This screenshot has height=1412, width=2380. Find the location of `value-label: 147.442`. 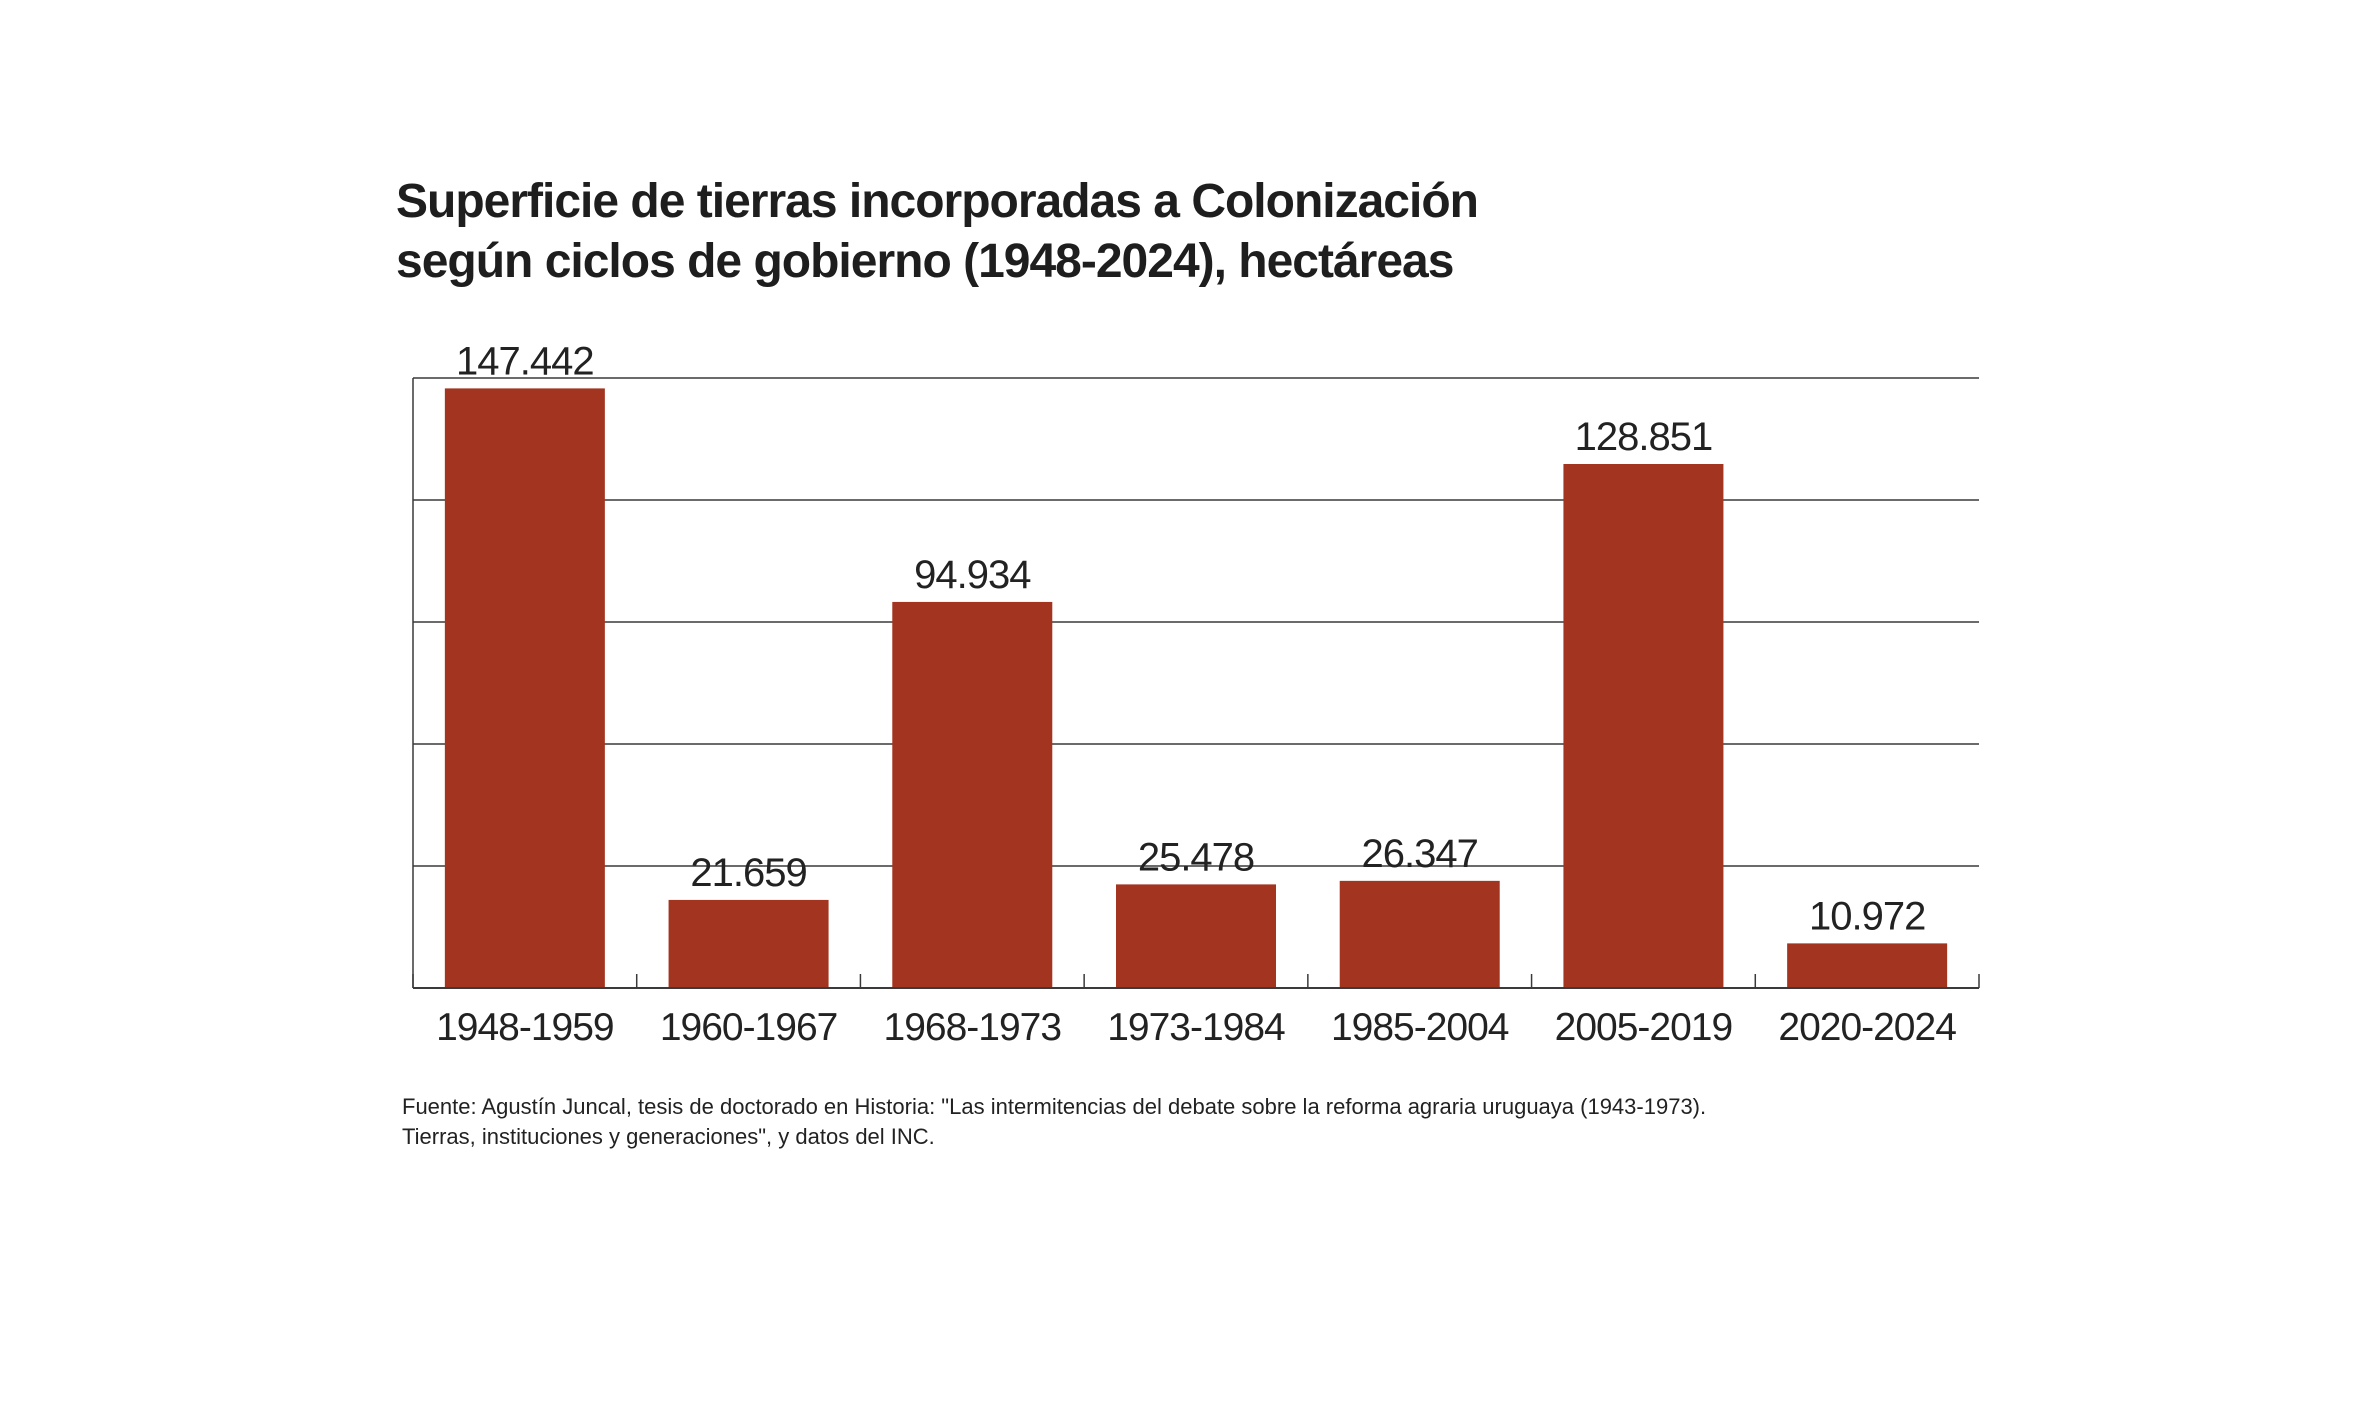

value-label: 147.442 is located at coordinates (525, 361).